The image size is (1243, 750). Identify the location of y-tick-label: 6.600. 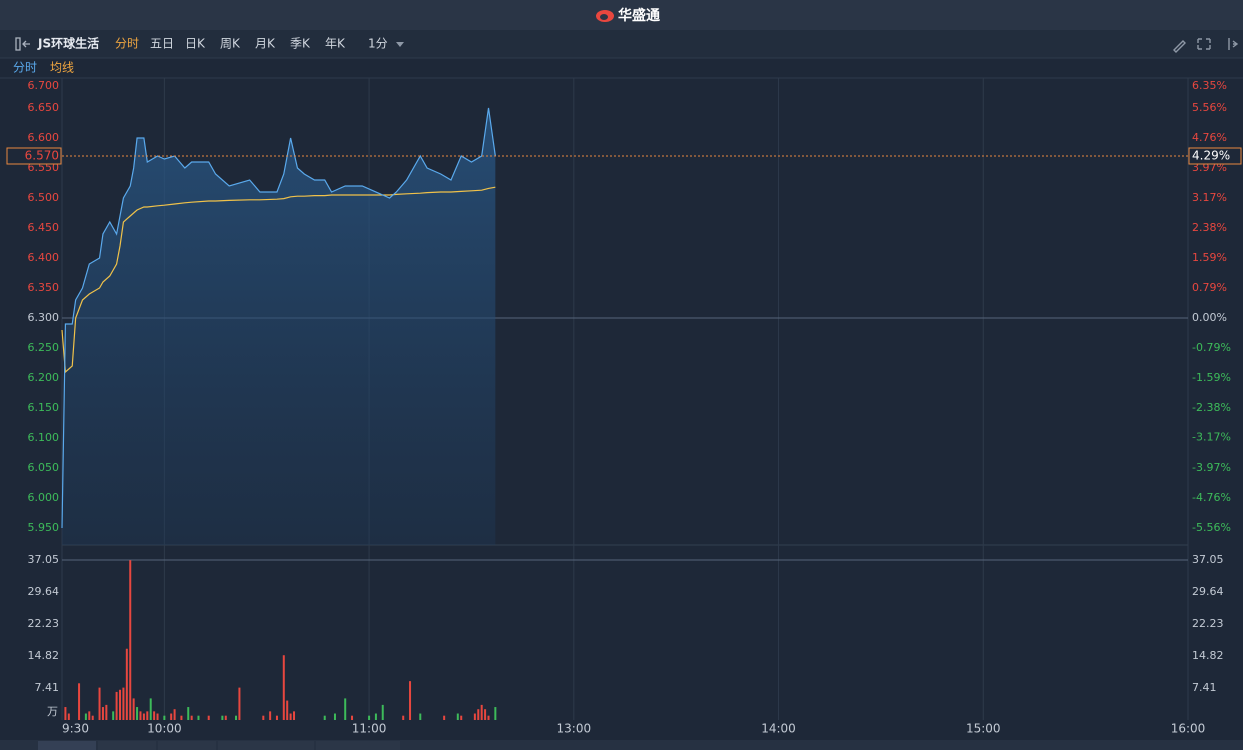
(44, 137).